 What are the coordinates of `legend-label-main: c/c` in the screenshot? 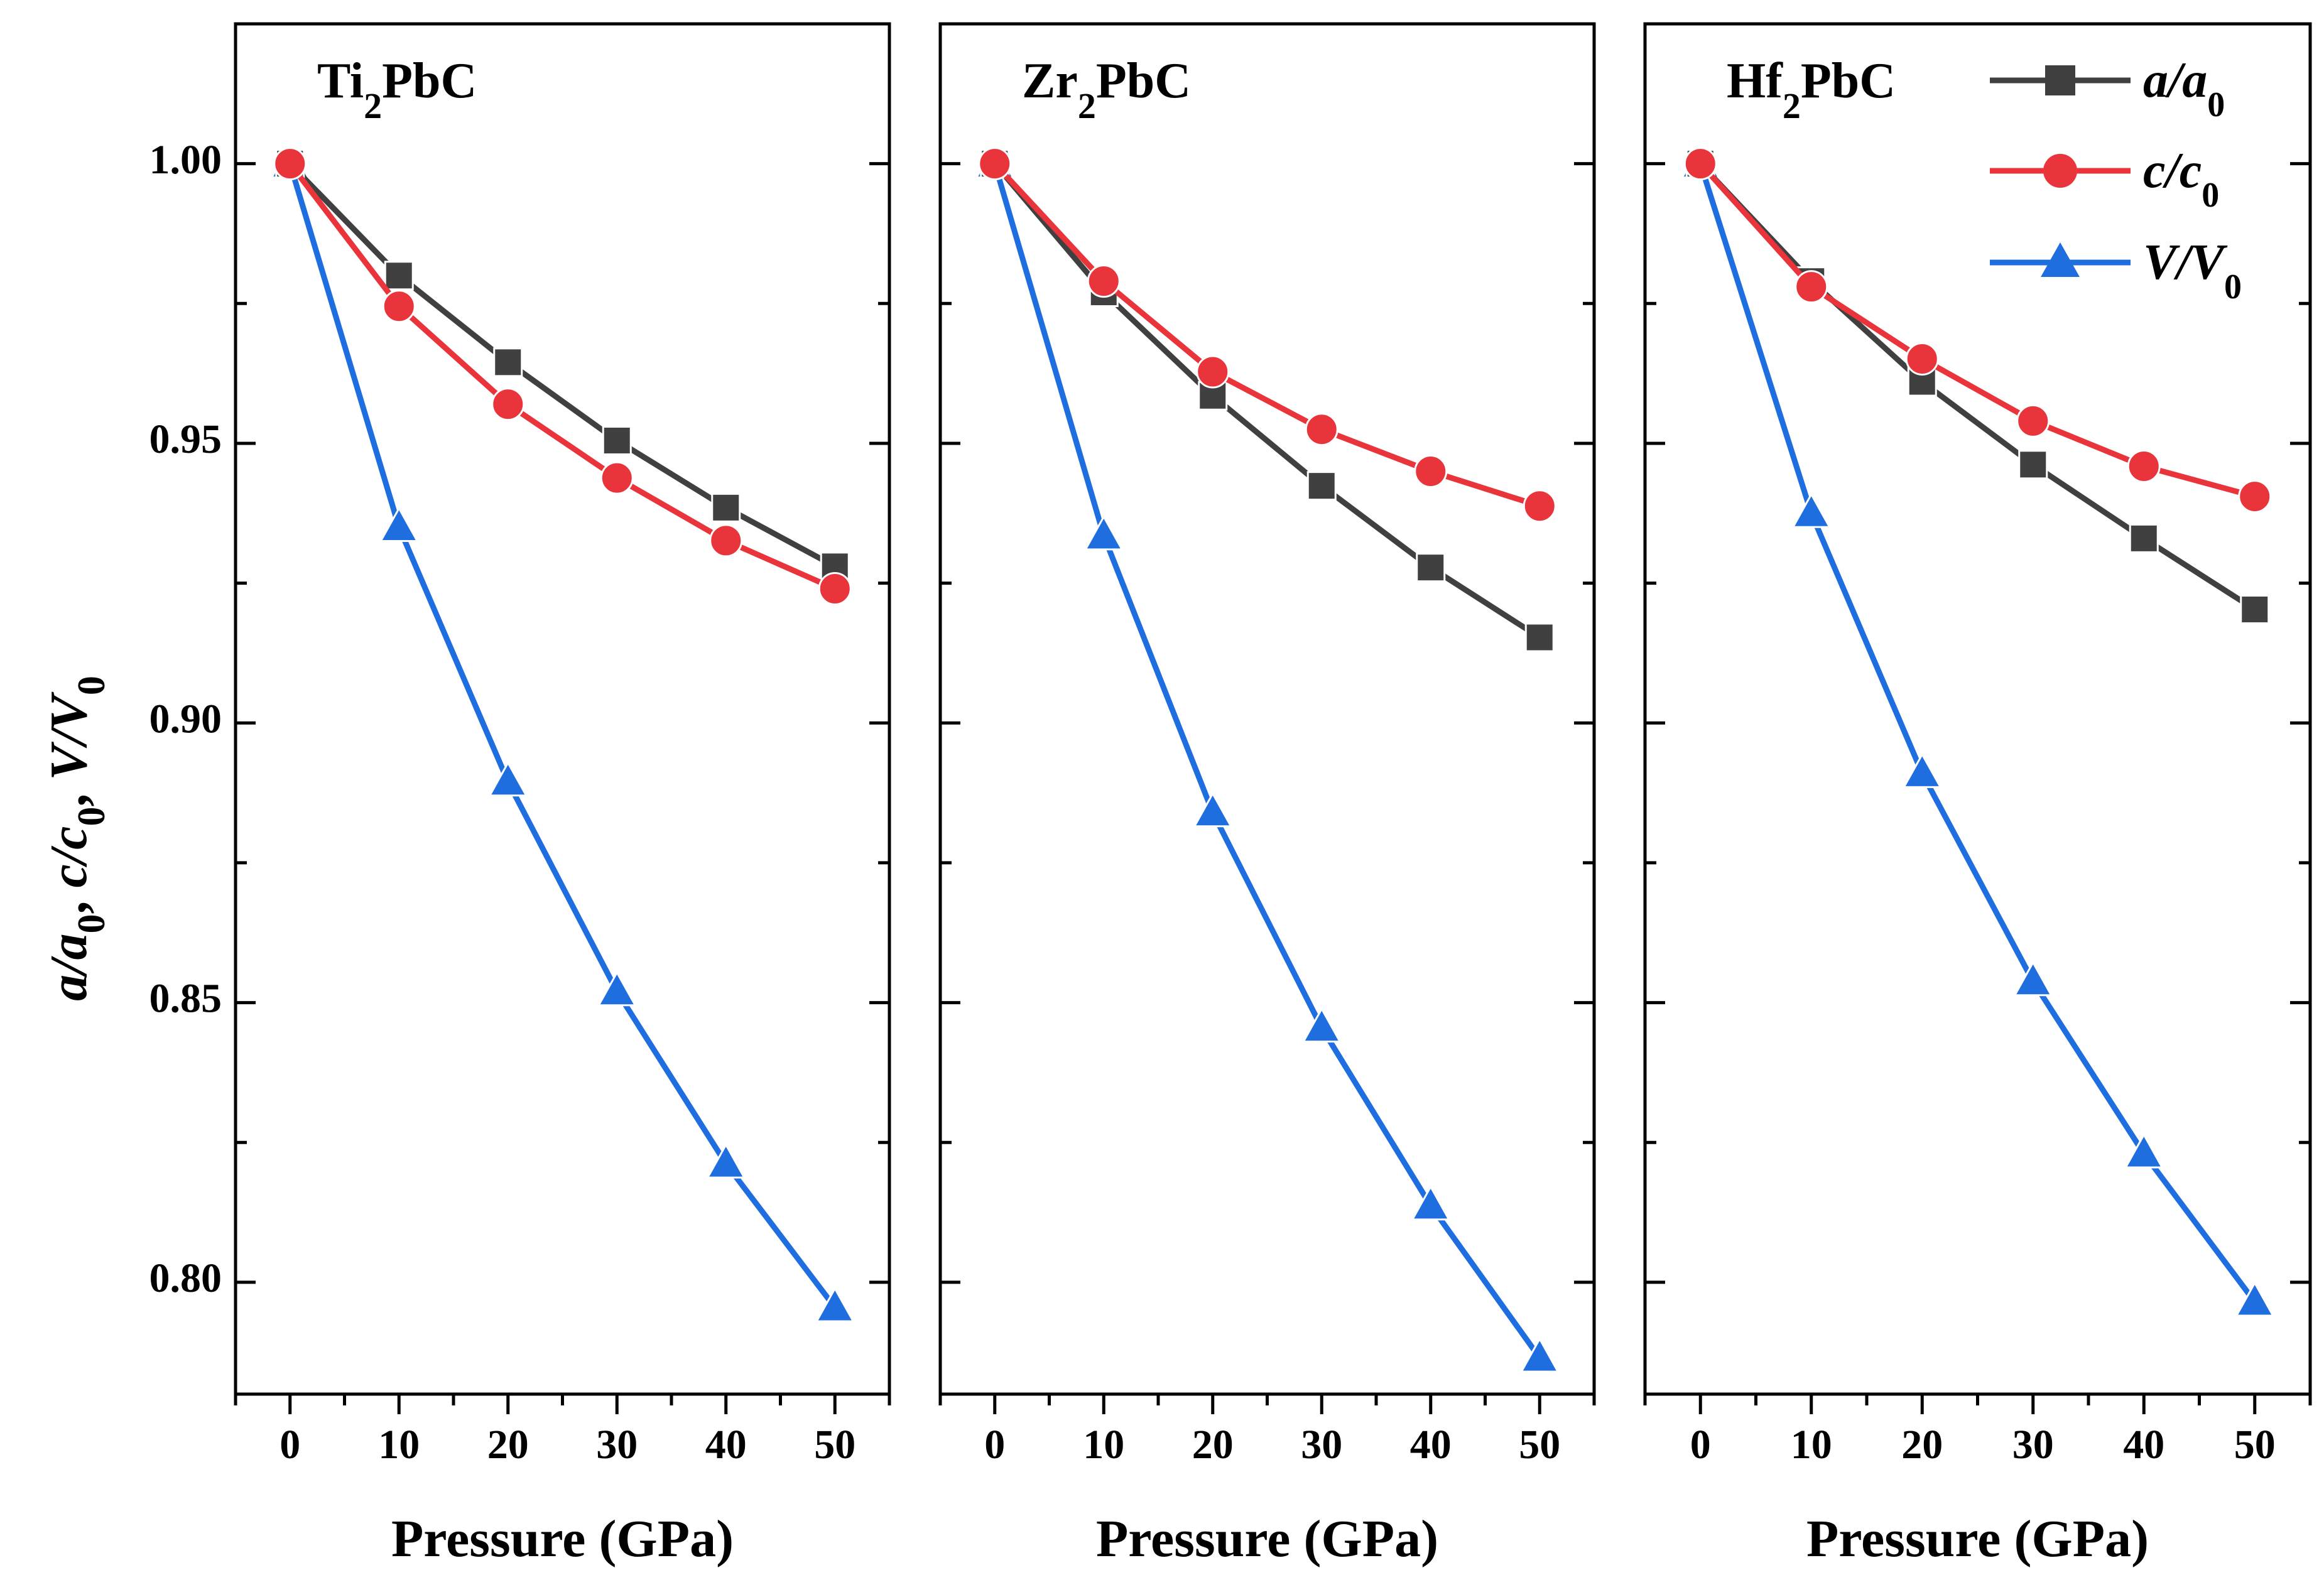 It's located at (2173, 170).